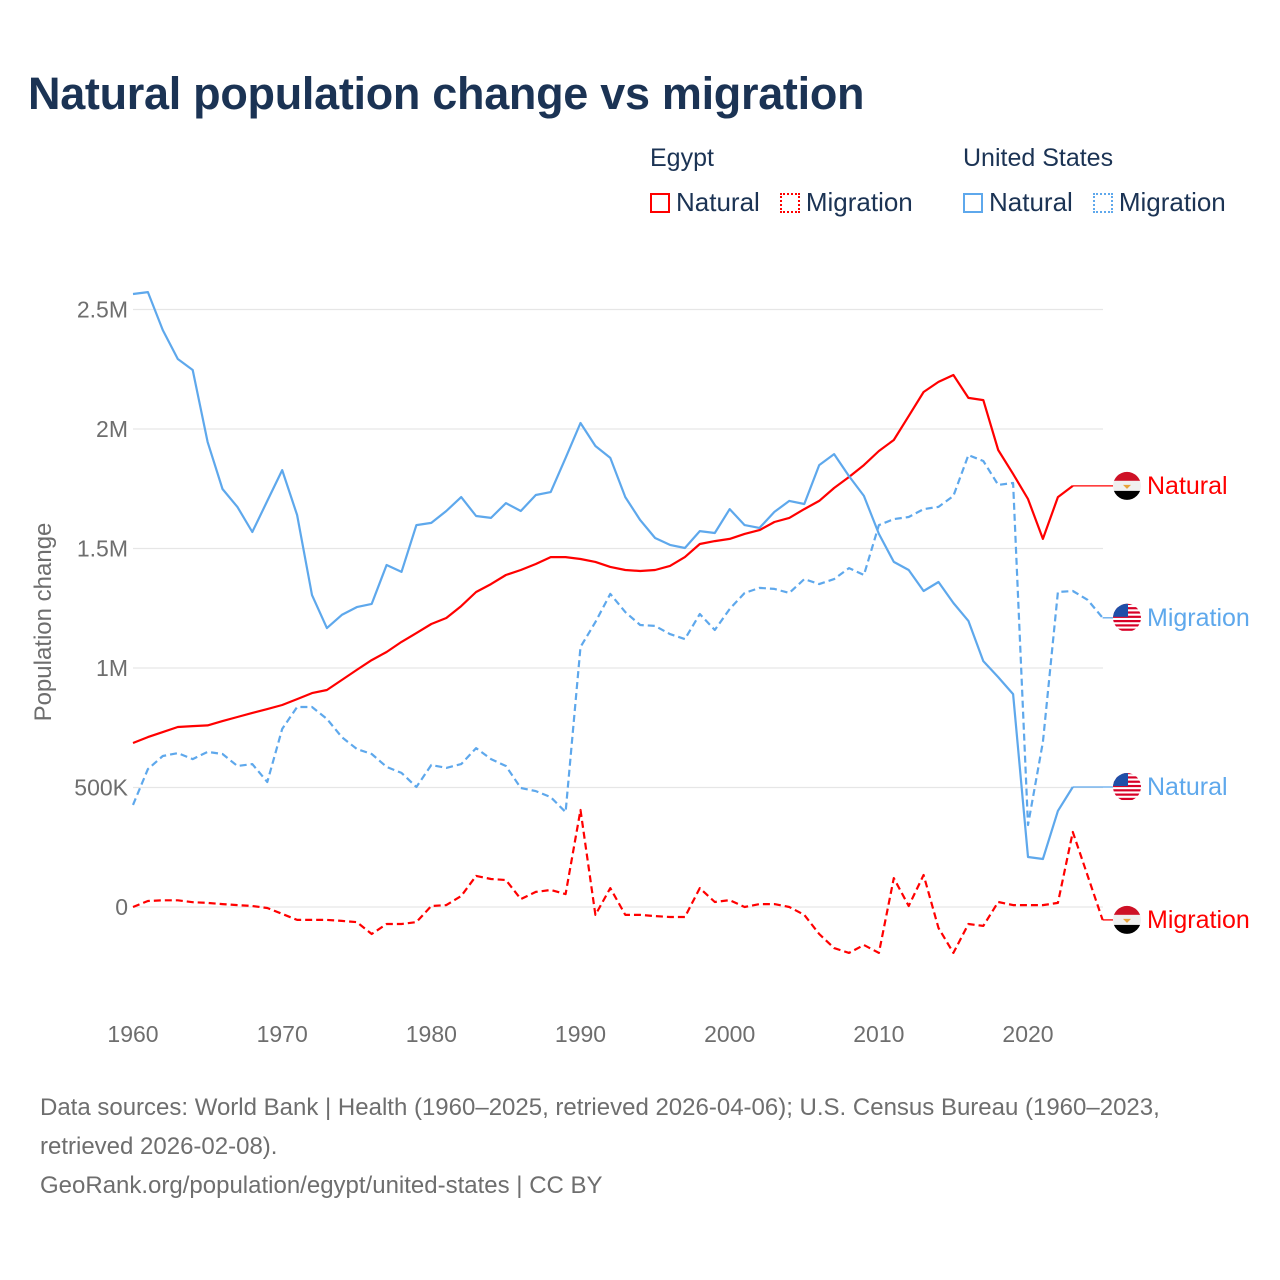  I want to click on x-tick-label: 1990, so click(580, 1034).